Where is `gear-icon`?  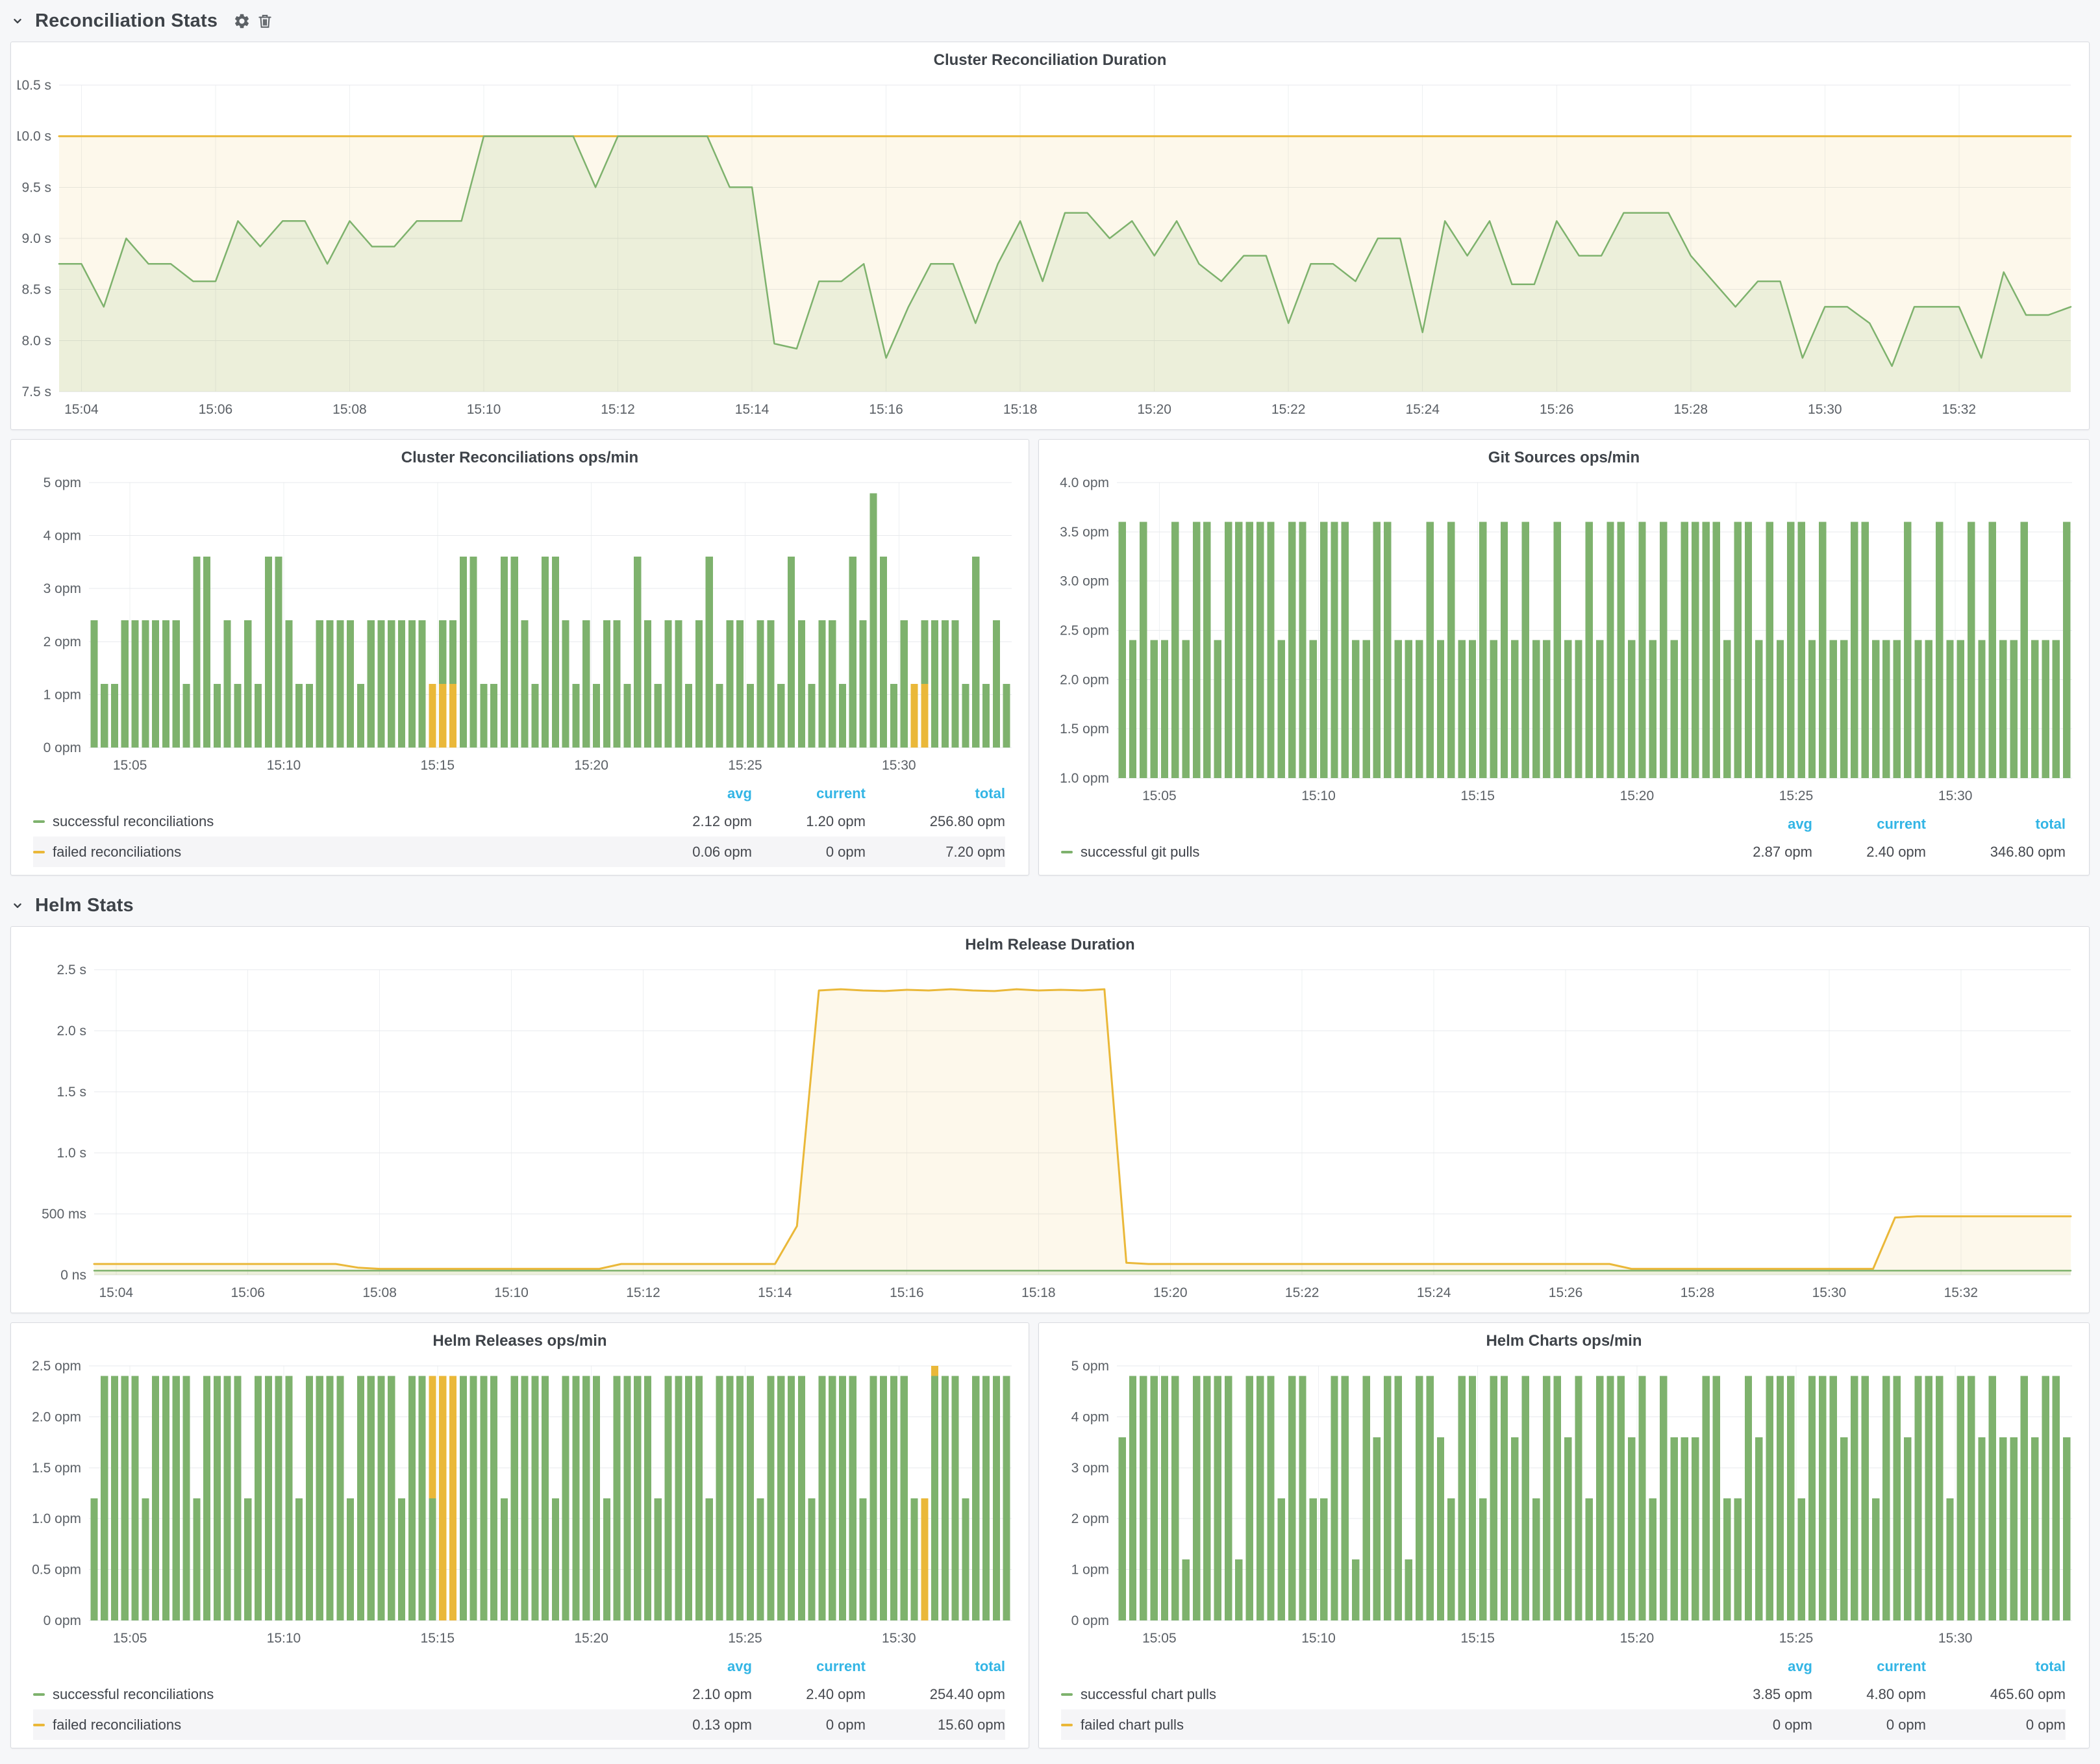 gear-icon is located at coordinates (241, 21).